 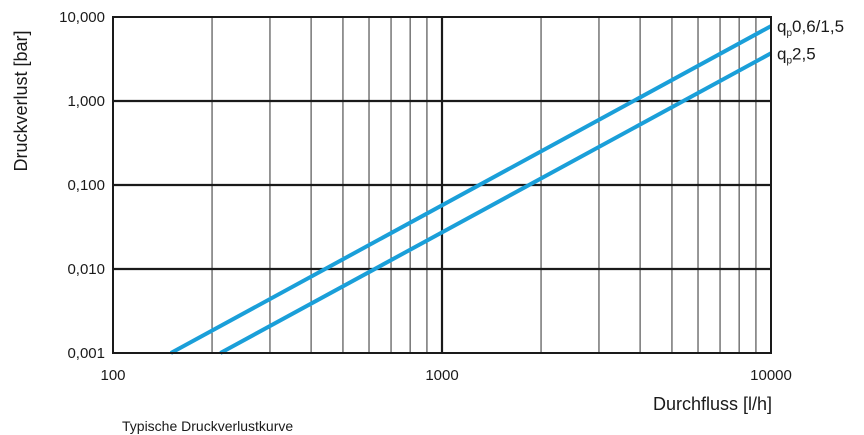 I want to click on x-tick-label: 1000, so click(x=441, y=375).